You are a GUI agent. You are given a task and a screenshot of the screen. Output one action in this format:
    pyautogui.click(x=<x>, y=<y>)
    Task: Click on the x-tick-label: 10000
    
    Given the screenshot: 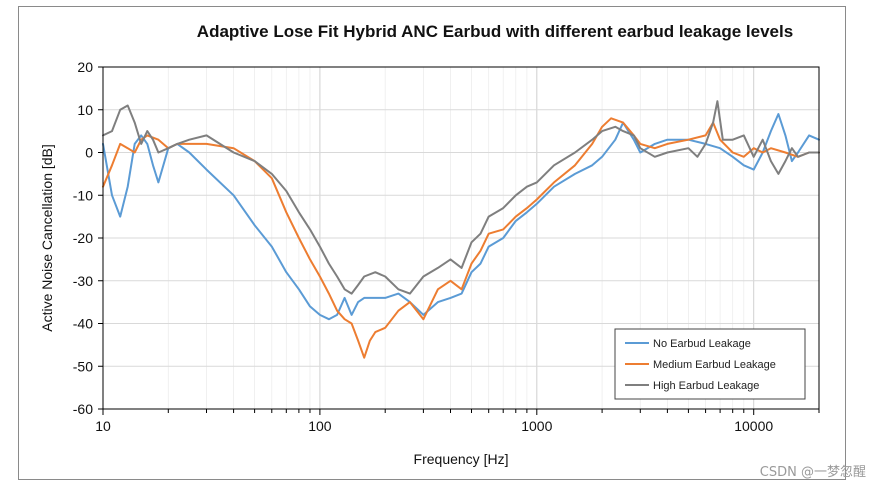 What is the action you would take?
    pyautogui.click(x=753, y=426)
    